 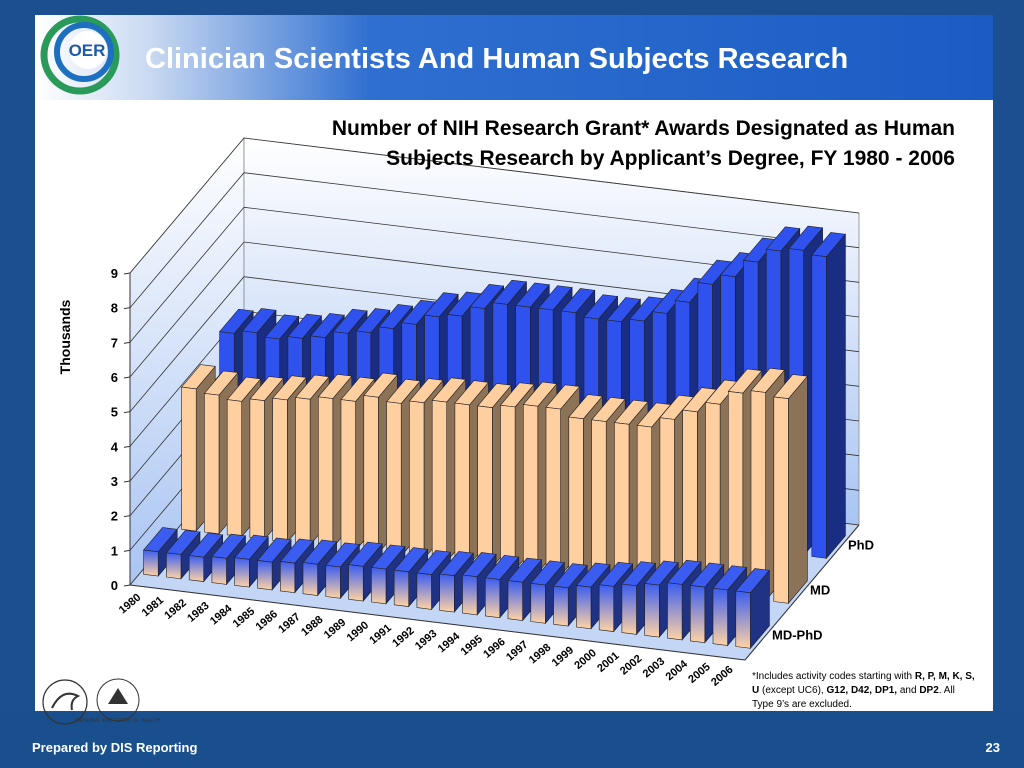 I want to click on depth-axis, so click(x=802, y=592).